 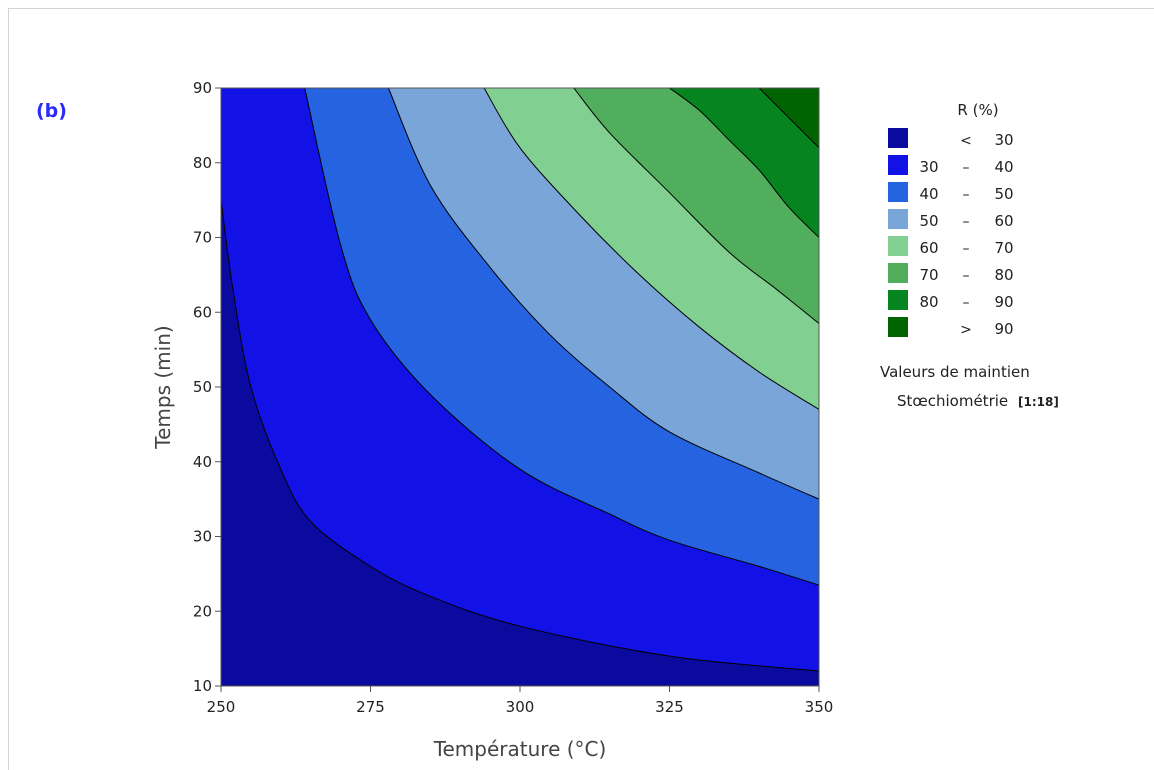 I want to click on x-tick-label: 325, so click(x=669, y=707).